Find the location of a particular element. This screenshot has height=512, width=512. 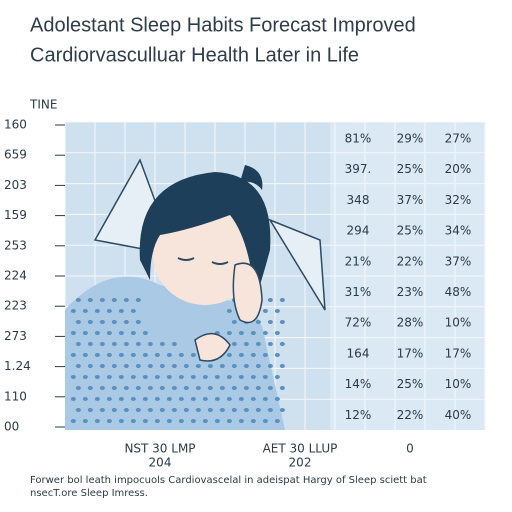

footer-label: NST 30 LMP is located at coordinates (159, 449).